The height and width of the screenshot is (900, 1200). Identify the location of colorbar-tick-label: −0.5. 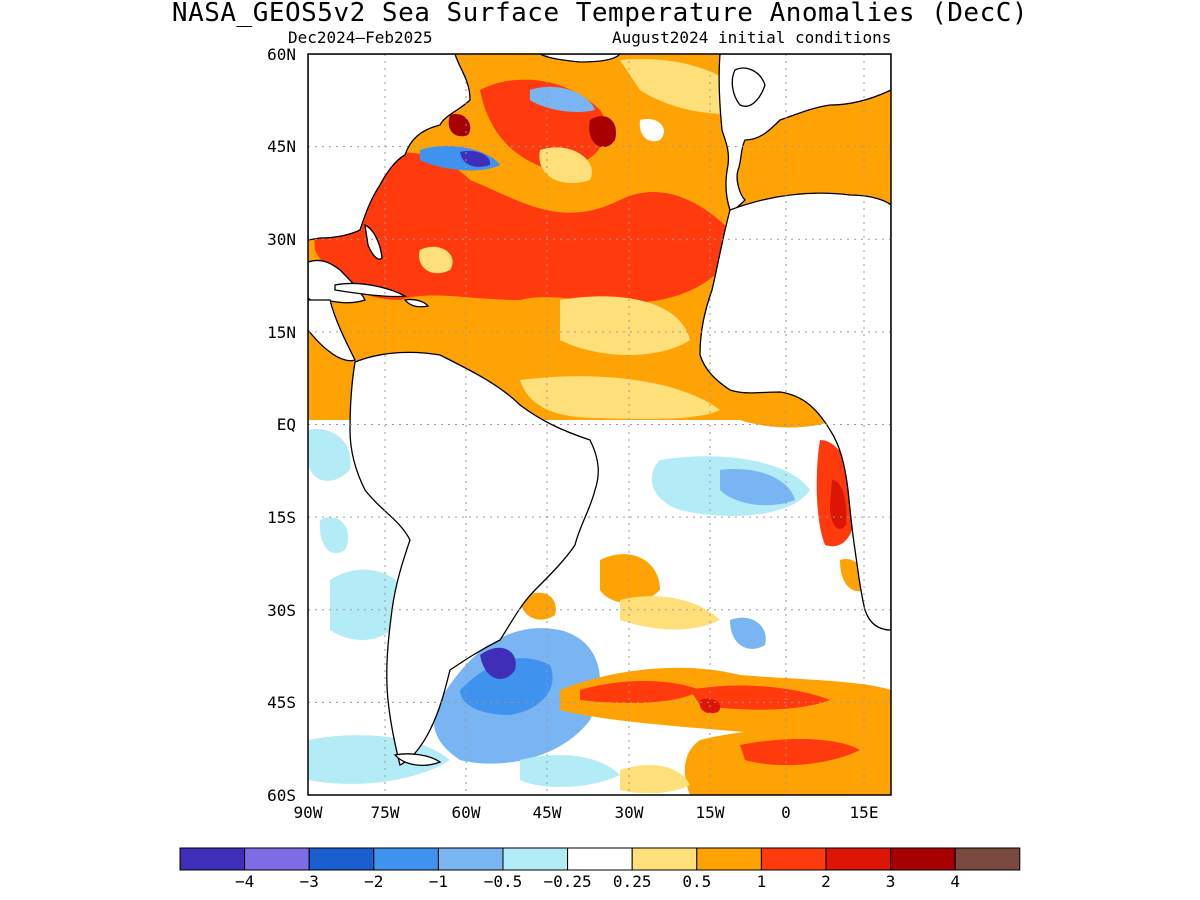
(503, 881).